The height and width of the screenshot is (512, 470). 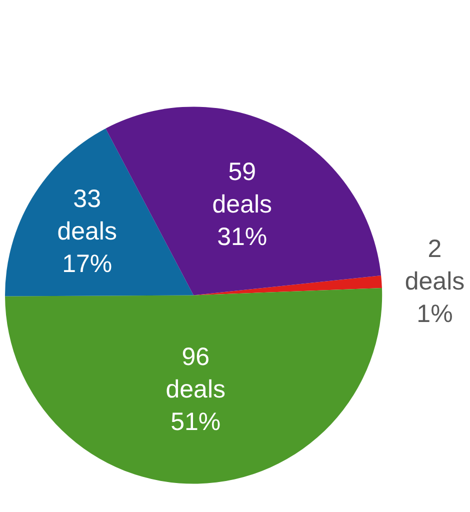 What do you see at coordinates (196, 389) in the screenshot?
I see `data-label: 96 deals 51%` at bounding box center [196, 389].